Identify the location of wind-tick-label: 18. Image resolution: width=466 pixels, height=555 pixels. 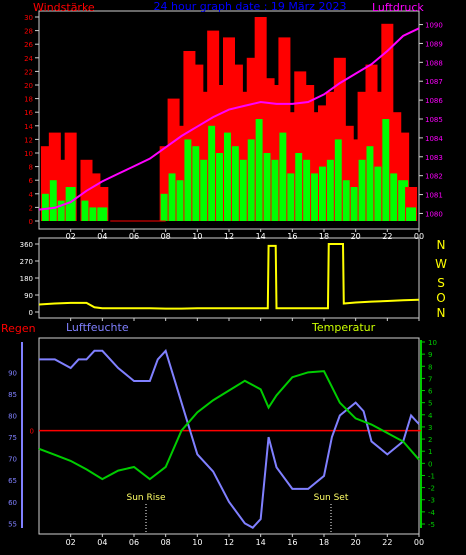
(28, 100).